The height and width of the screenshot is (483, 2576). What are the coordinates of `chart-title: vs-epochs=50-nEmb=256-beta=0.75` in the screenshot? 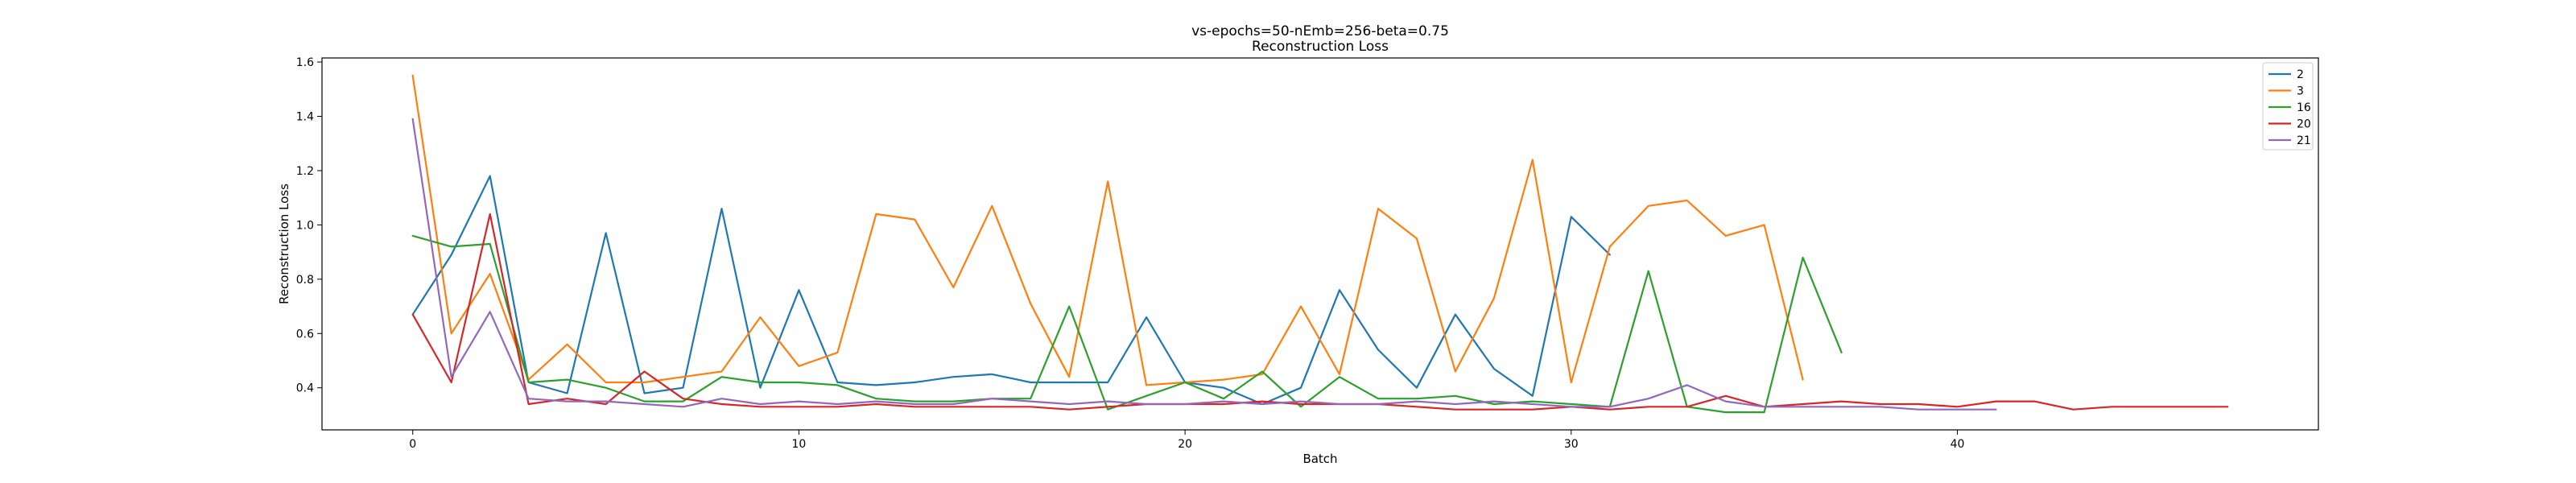 It's located at (1320, 31).